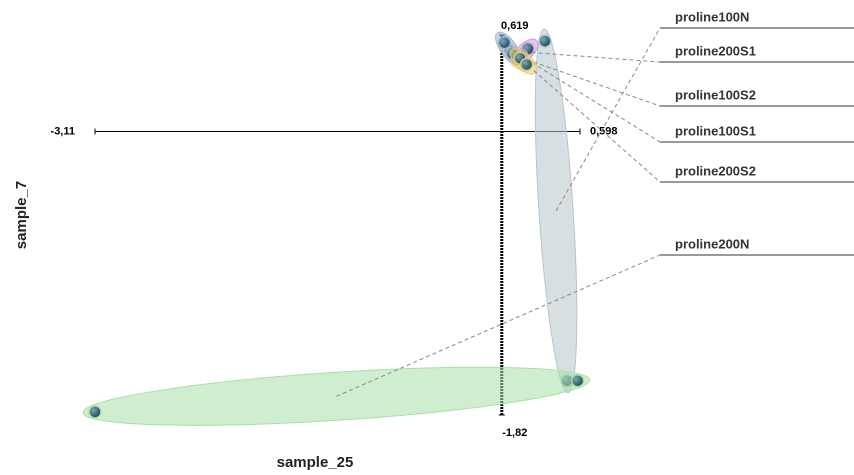 The width and height of the screenshot is (854, 475). I want to click on legend-label: proline200S2, so click(715, 170).